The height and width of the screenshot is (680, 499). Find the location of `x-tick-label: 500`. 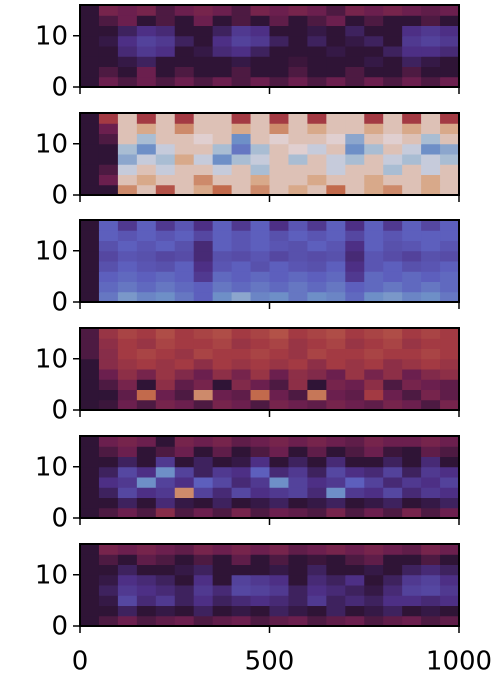

x-tick-label: 500 is located at coordinates (270, 662).